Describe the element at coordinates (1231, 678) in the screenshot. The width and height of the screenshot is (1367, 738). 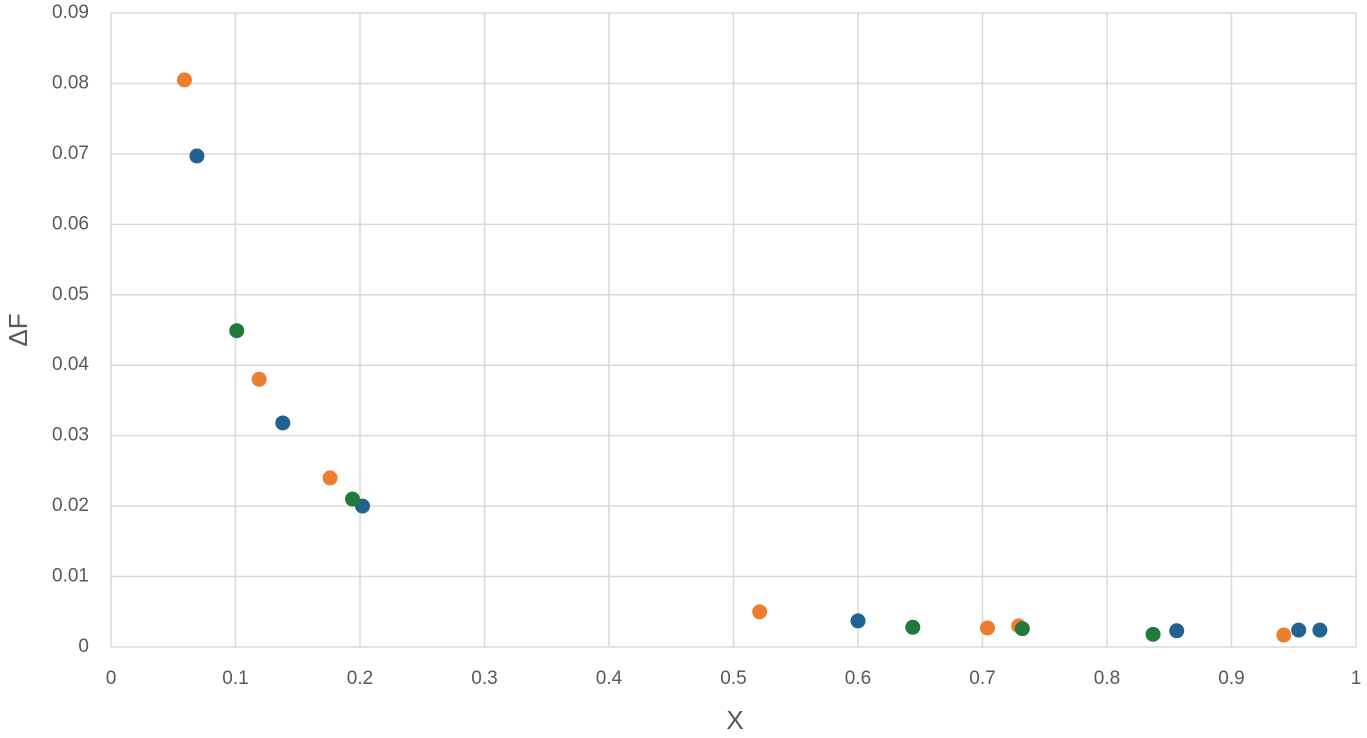
I see `x-tick-label: 0.9` at that location.